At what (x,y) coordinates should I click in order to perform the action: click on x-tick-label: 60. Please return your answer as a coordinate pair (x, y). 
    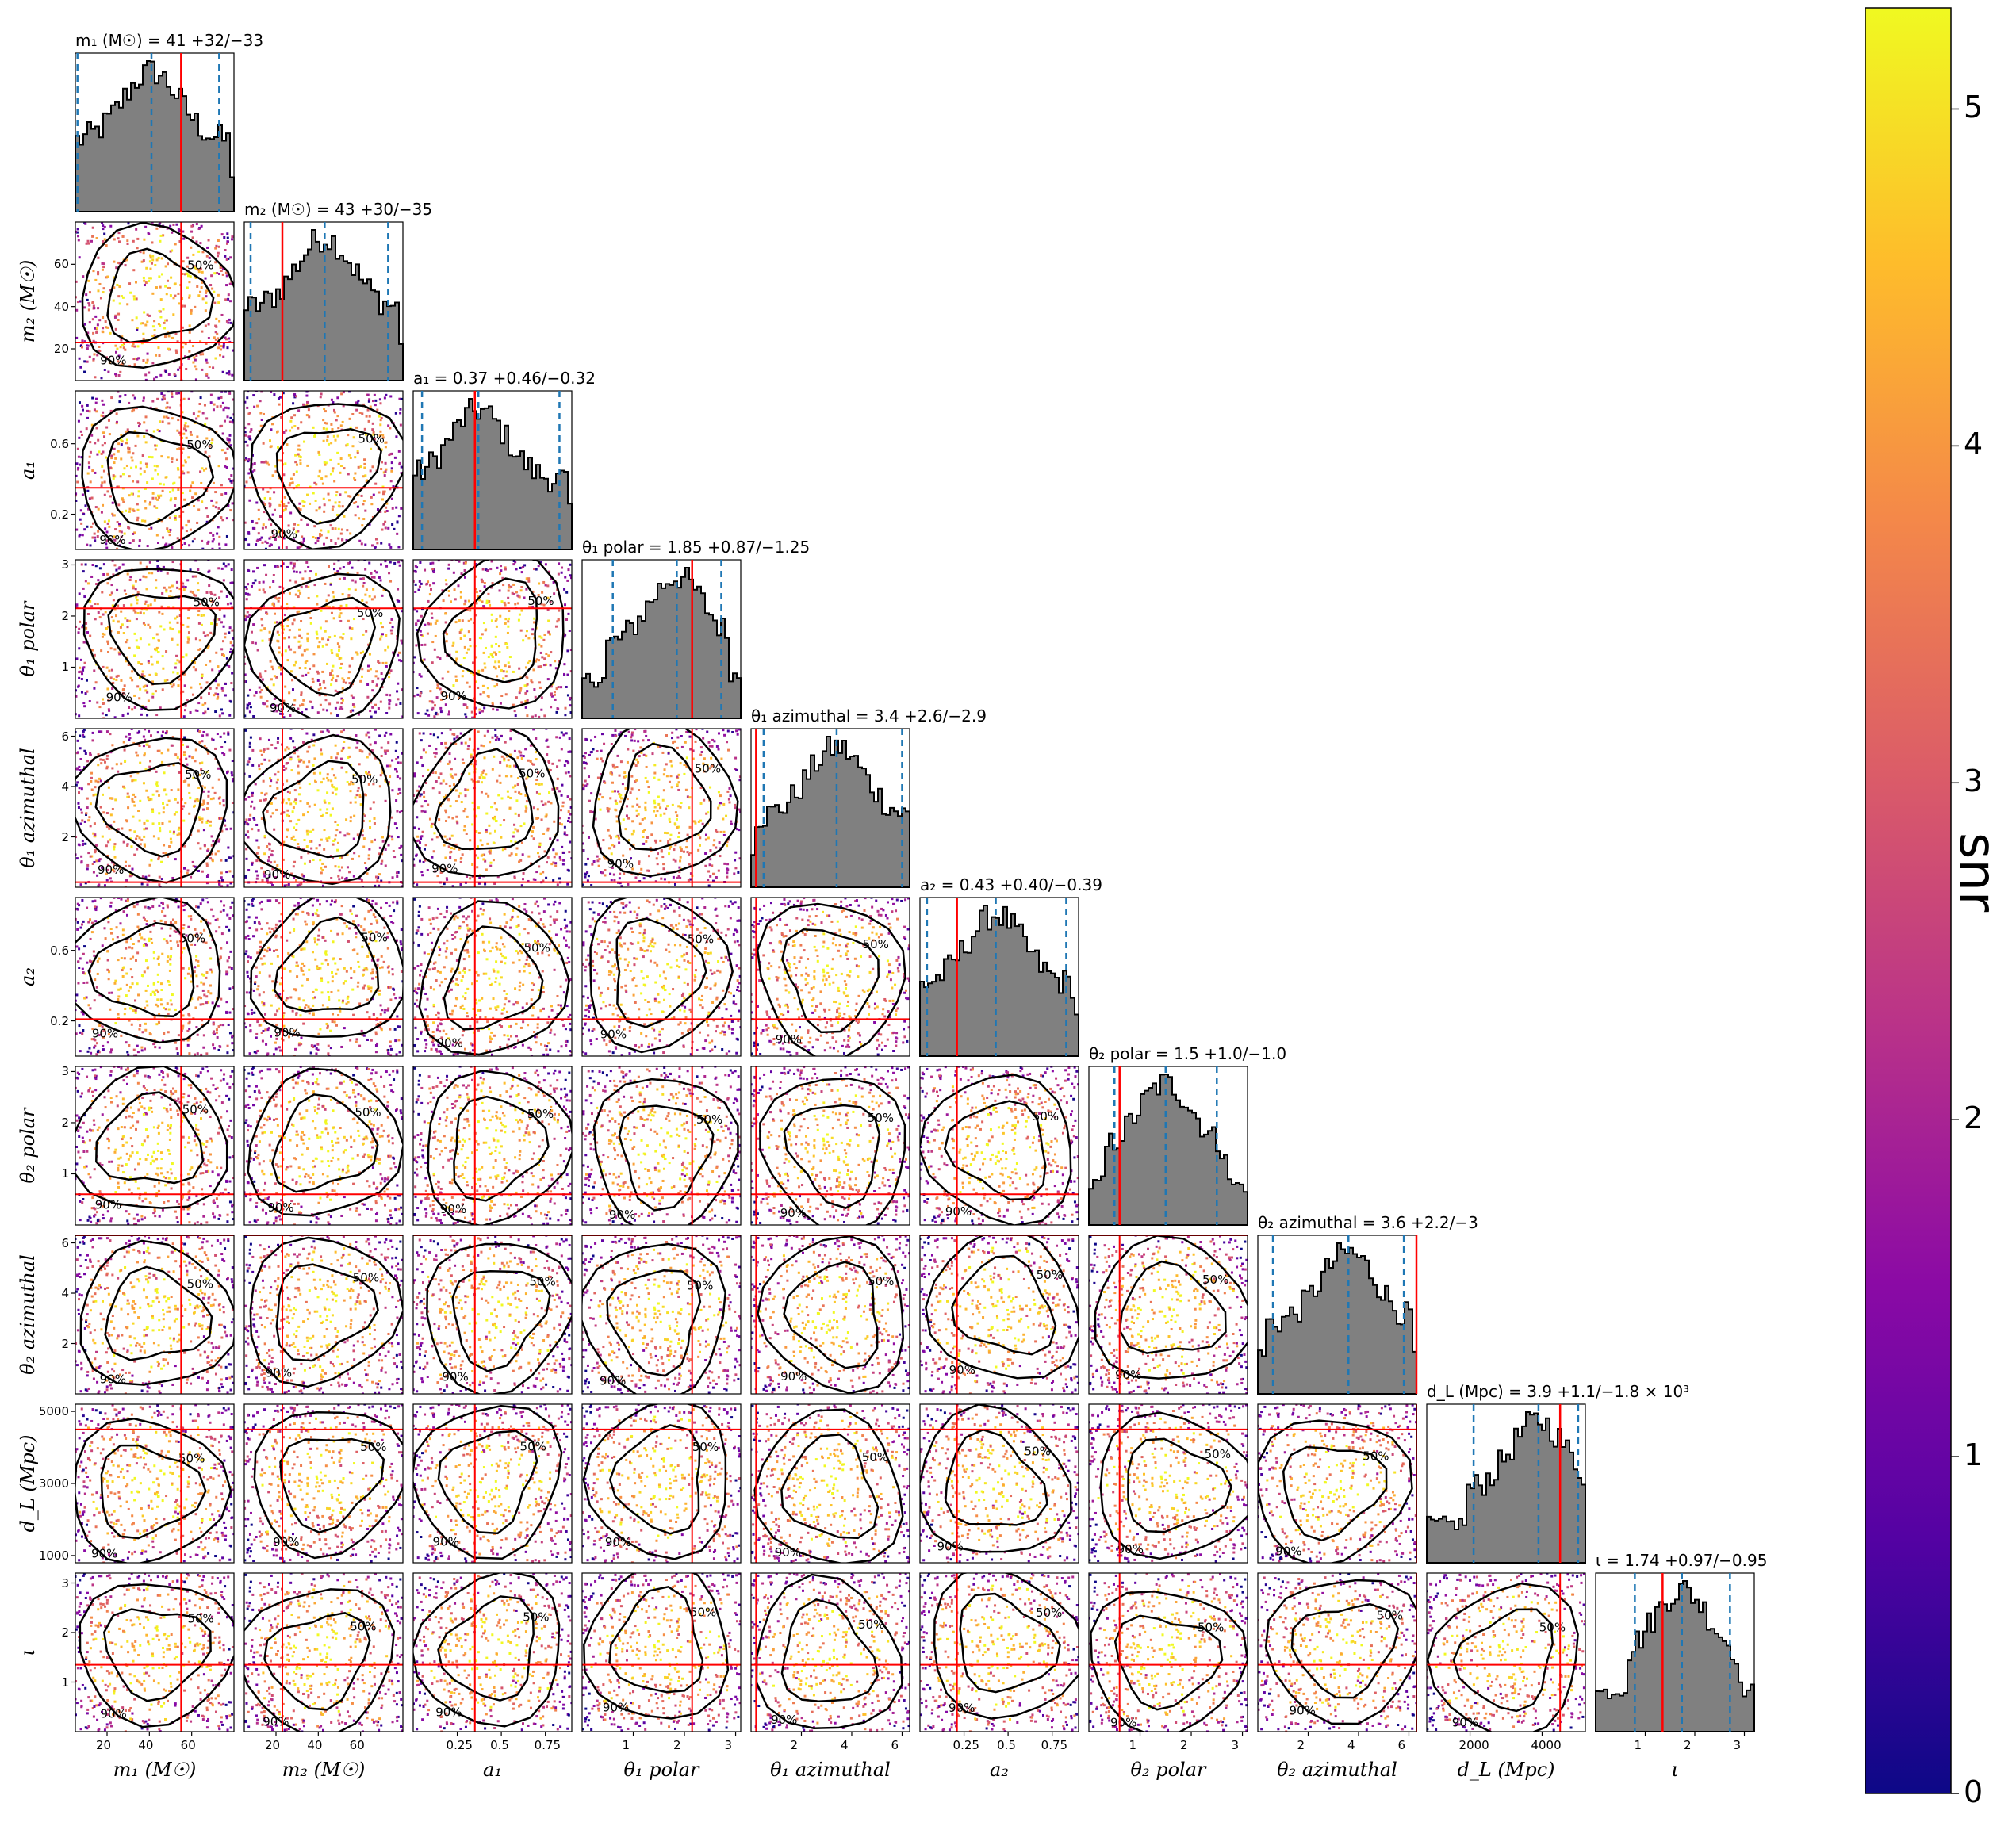
    Looking at the image, I should click on (357, 1745).